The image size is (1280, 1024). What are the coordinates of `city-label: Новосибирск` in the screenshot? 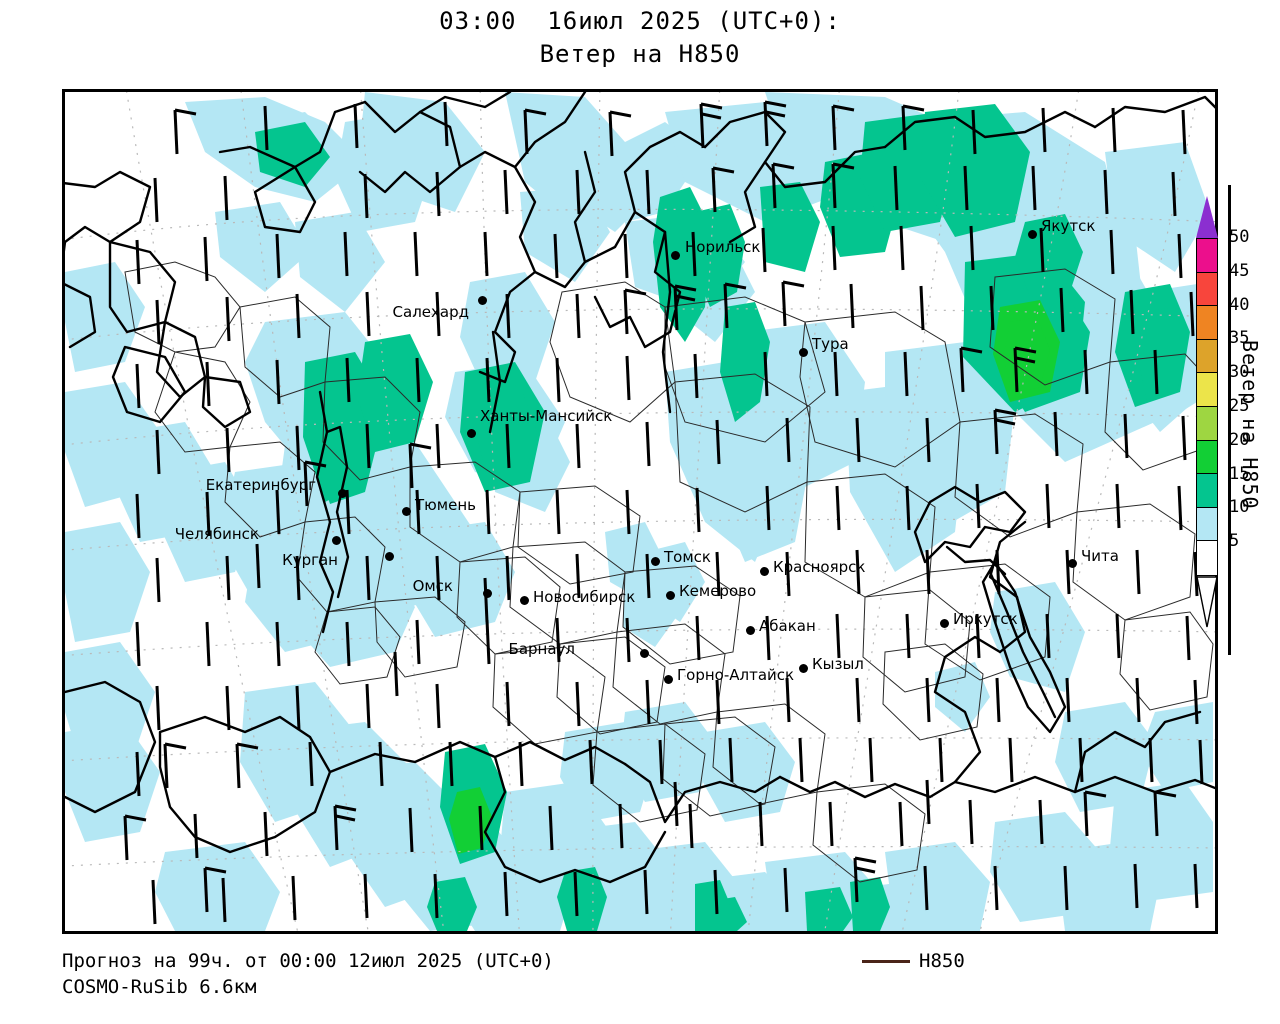 It's located at (584, 597).